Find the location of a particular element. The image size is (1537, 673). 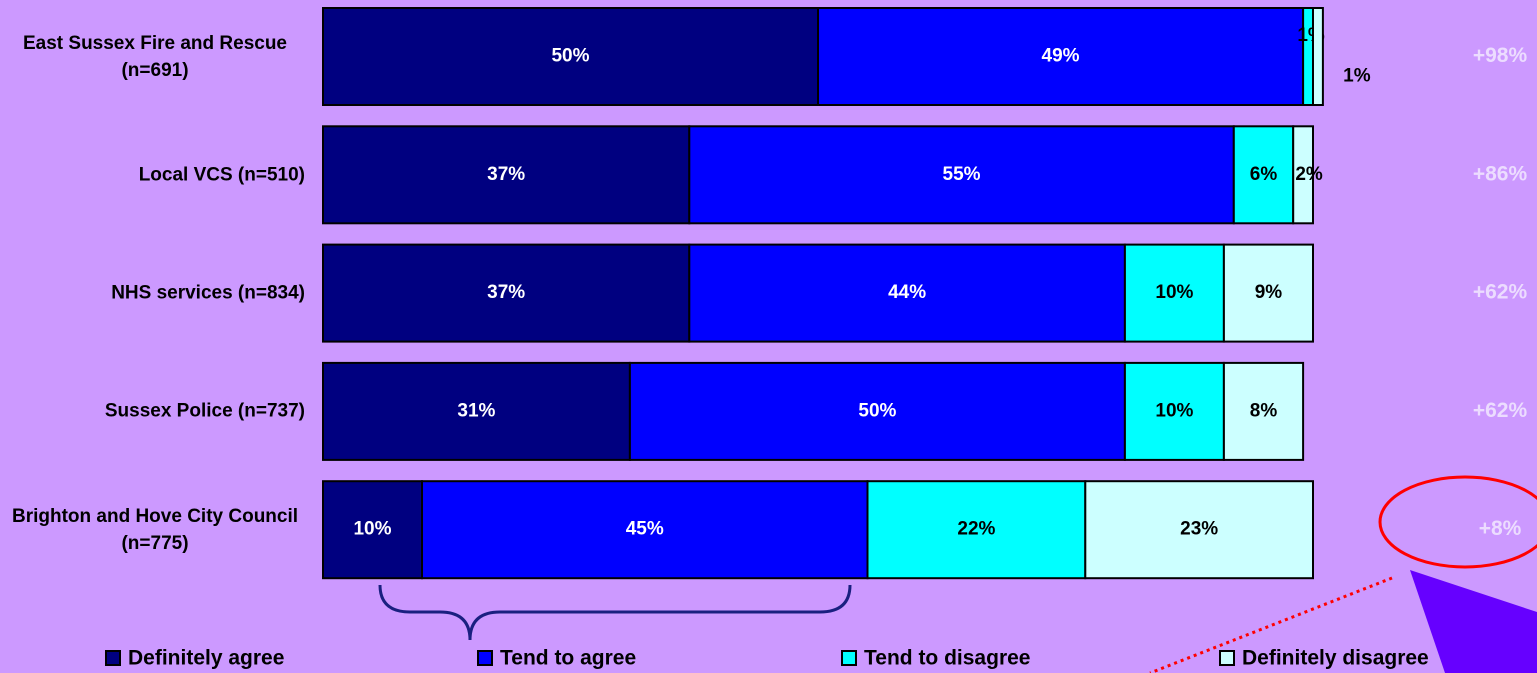

data-label: 9% is located at coordinates (1269, 292).